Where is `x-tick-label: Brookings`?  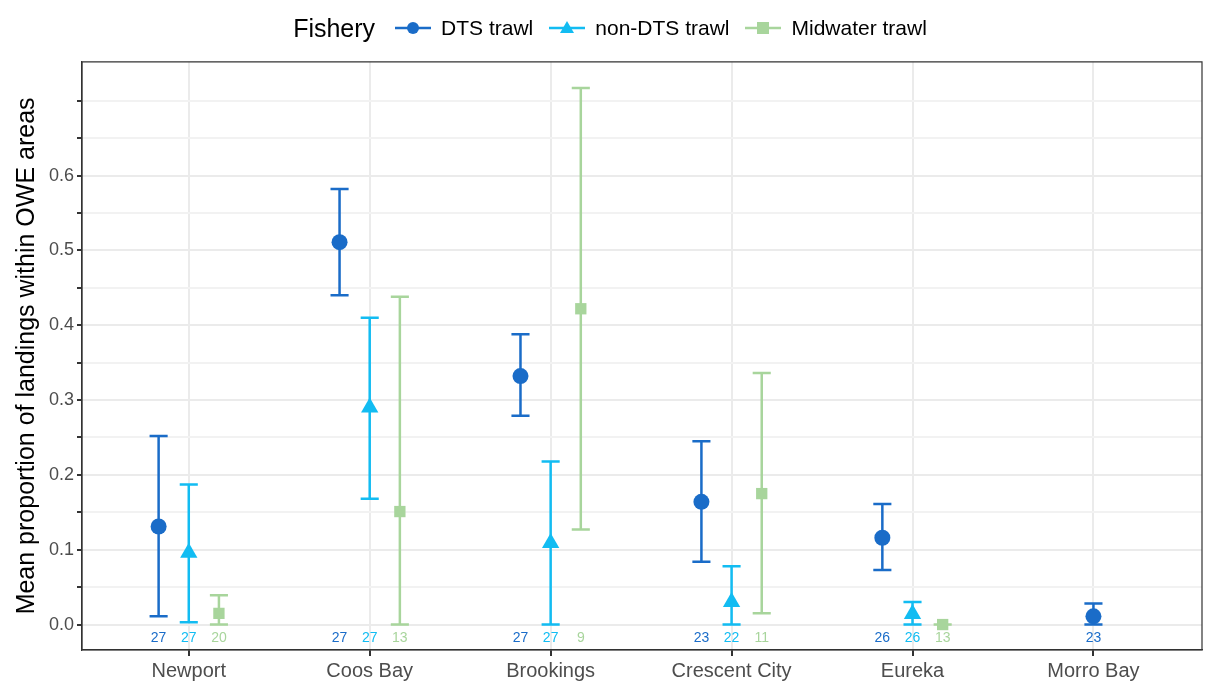
x-tick-label: Brookings is located at coordinates (551, 669).